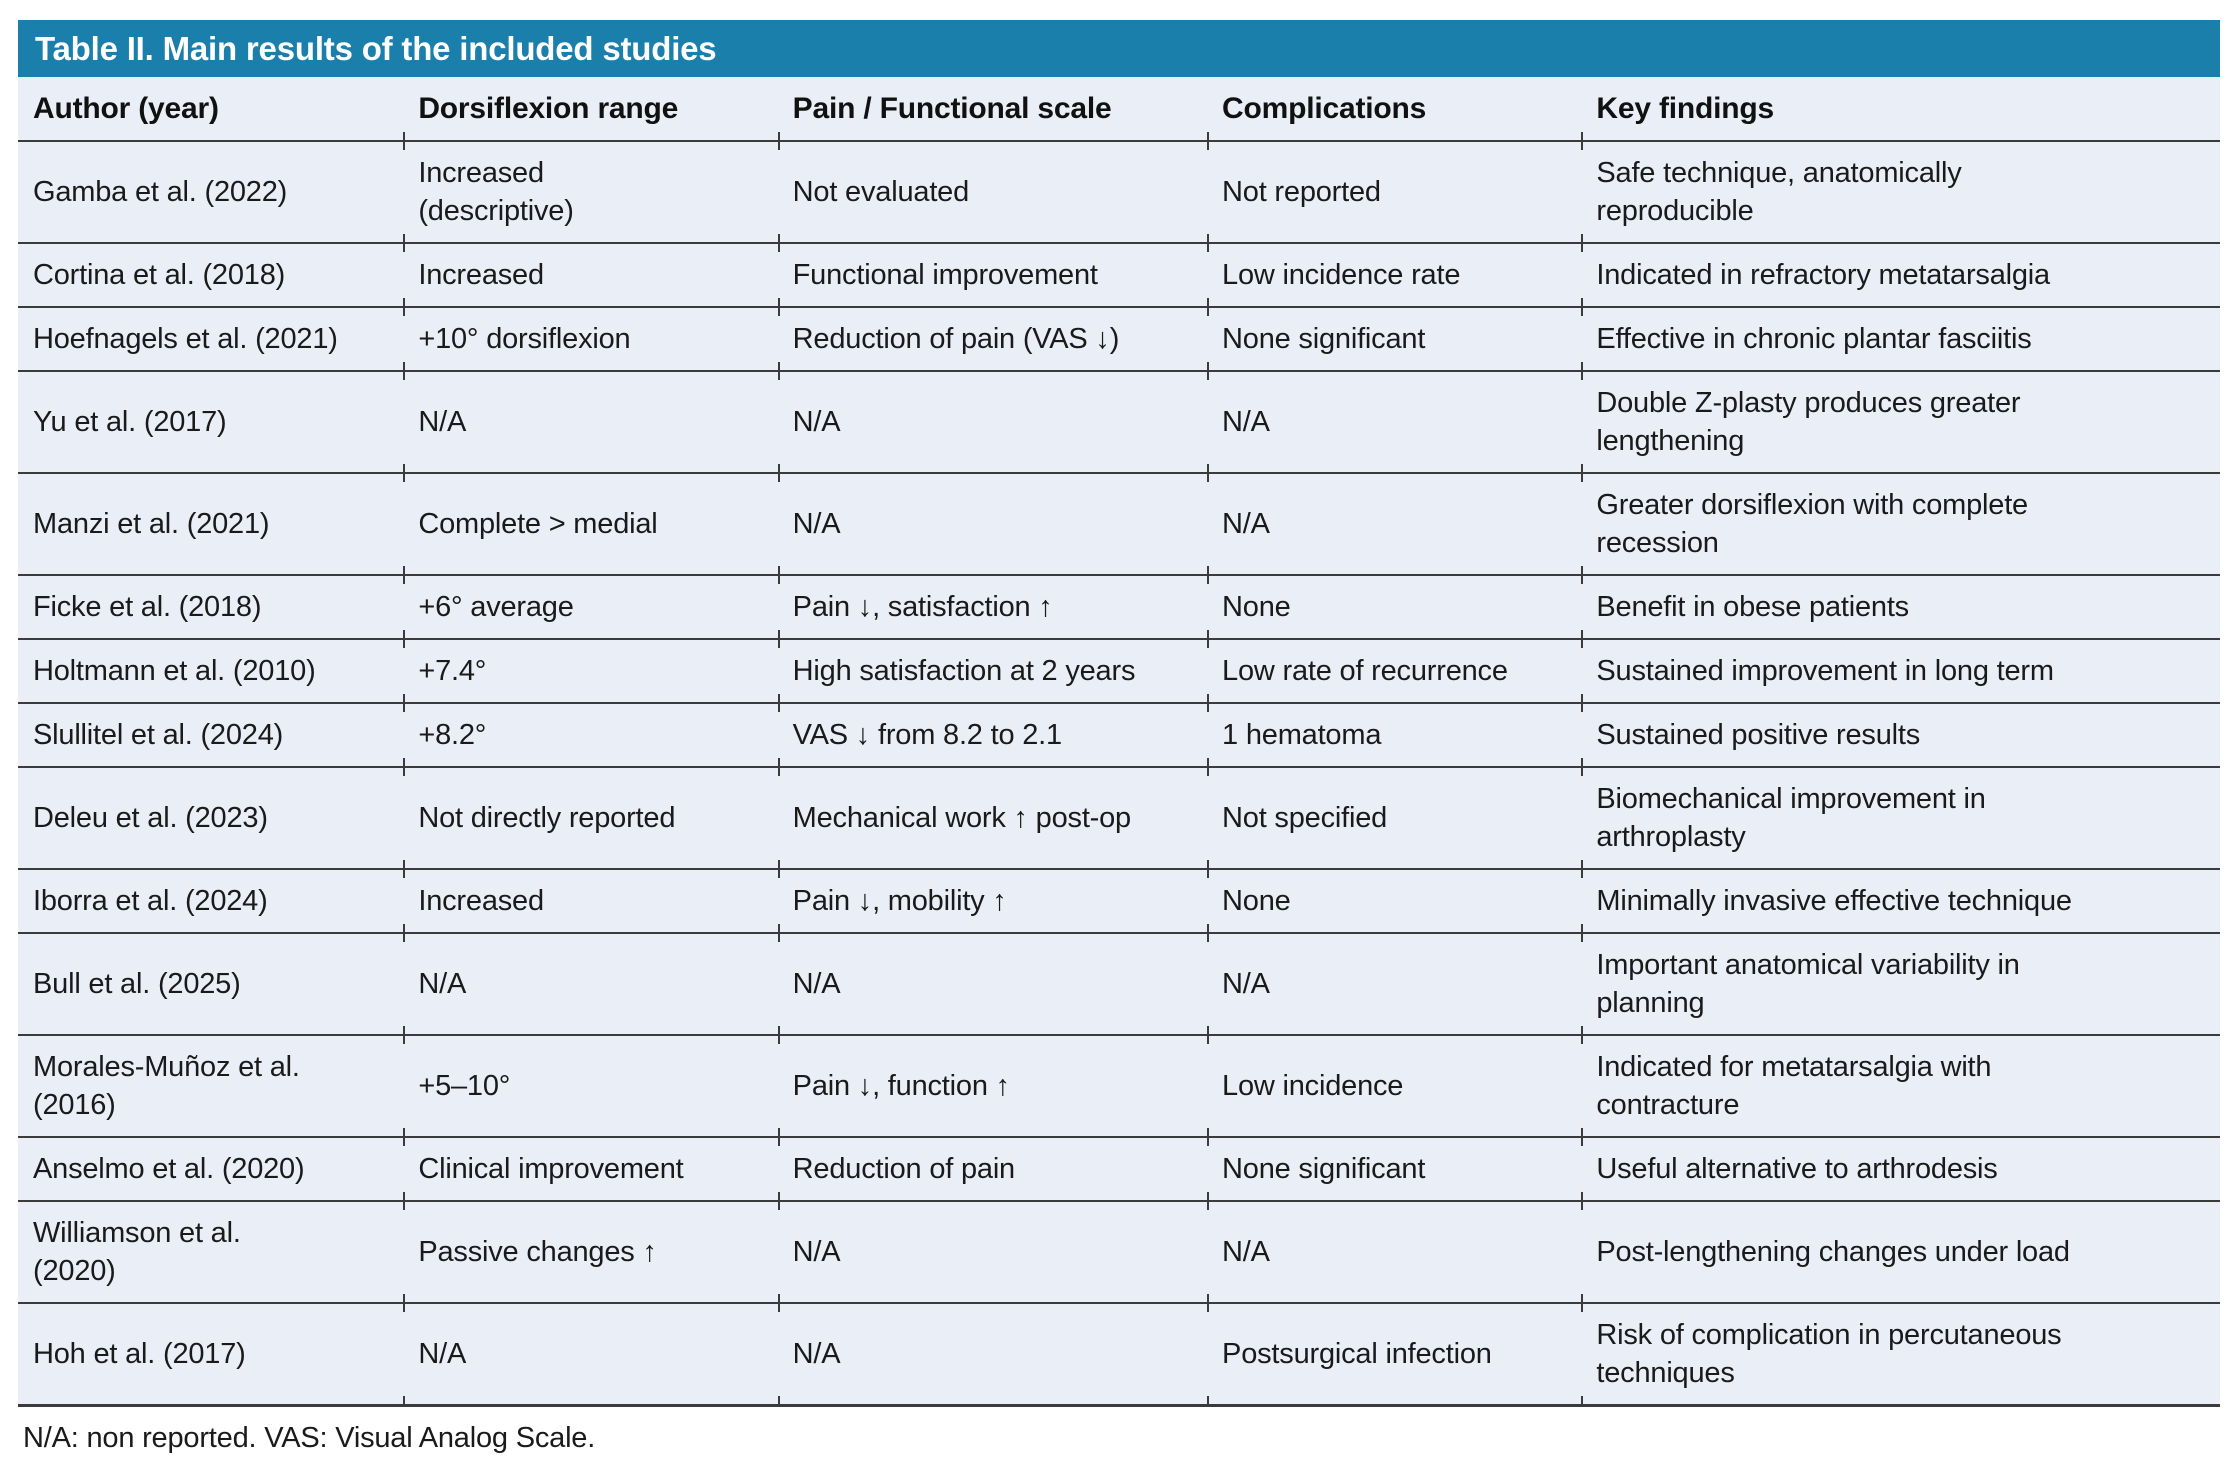 This screenshot has height=1475, width=2239. Describe the element at coordinates (211, 671) in the screenshot. I see `table-cell: Holtmann et al. (2010)` at that location.